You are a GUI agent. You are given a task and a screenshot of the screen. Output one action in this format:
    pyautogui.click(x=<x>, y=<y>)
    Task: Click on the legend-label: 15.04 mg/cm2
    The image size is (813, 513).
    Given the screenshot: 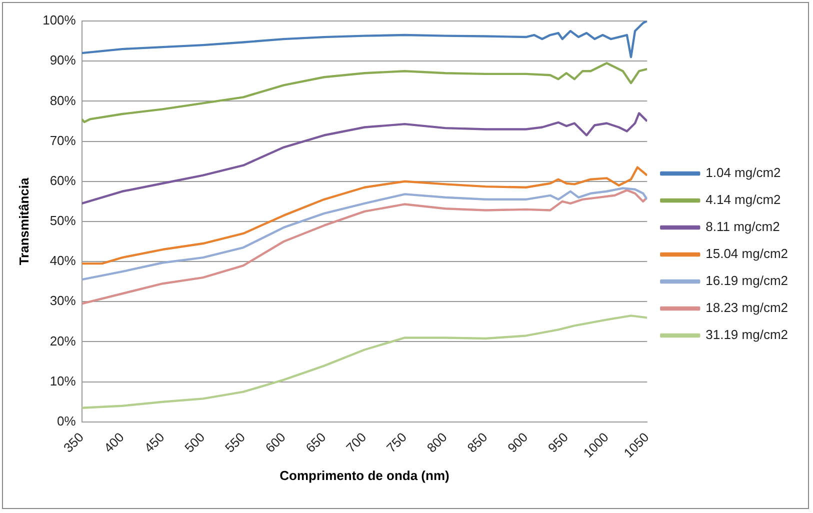 What is the action you would take?
    pyautogui.click(x=747, y=254)
    